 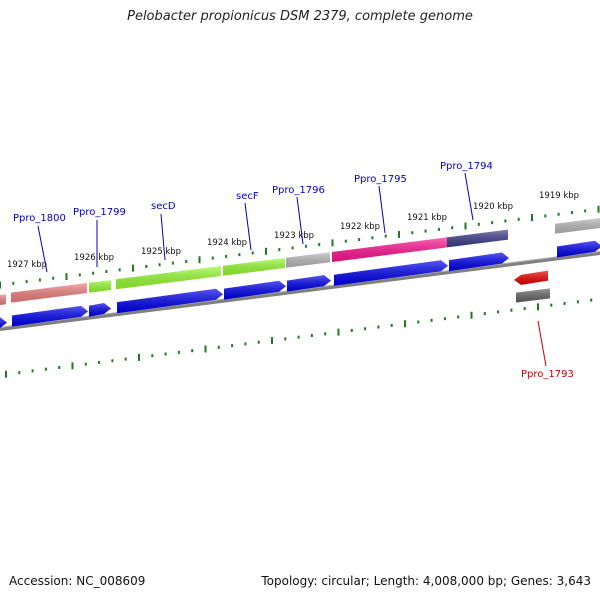 What do you see at coordinates (100, 286) in the screenshot?
I see `feature-bar-ppro-1799-shade` at bounding box center [100, 286].